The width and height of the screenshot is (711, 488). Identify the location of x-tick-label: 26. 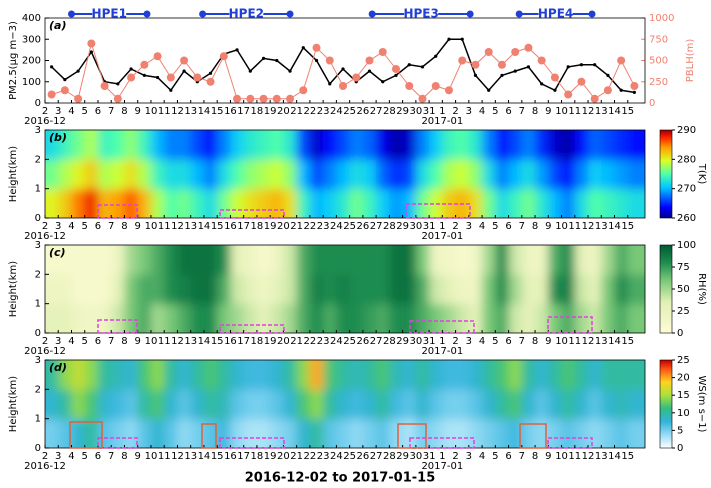
(363, 226).